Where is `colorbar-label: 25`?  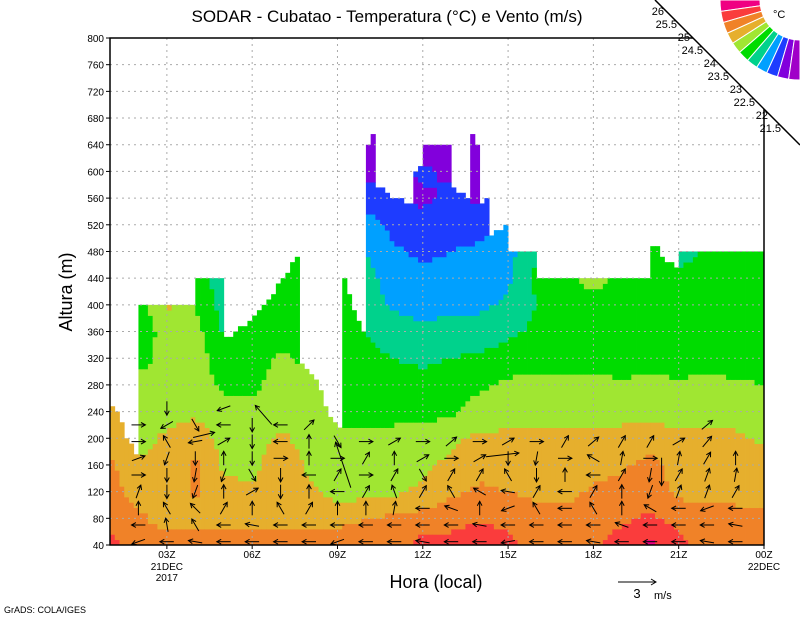
colorbar-label: 25 is located at coordinates (684, 38).